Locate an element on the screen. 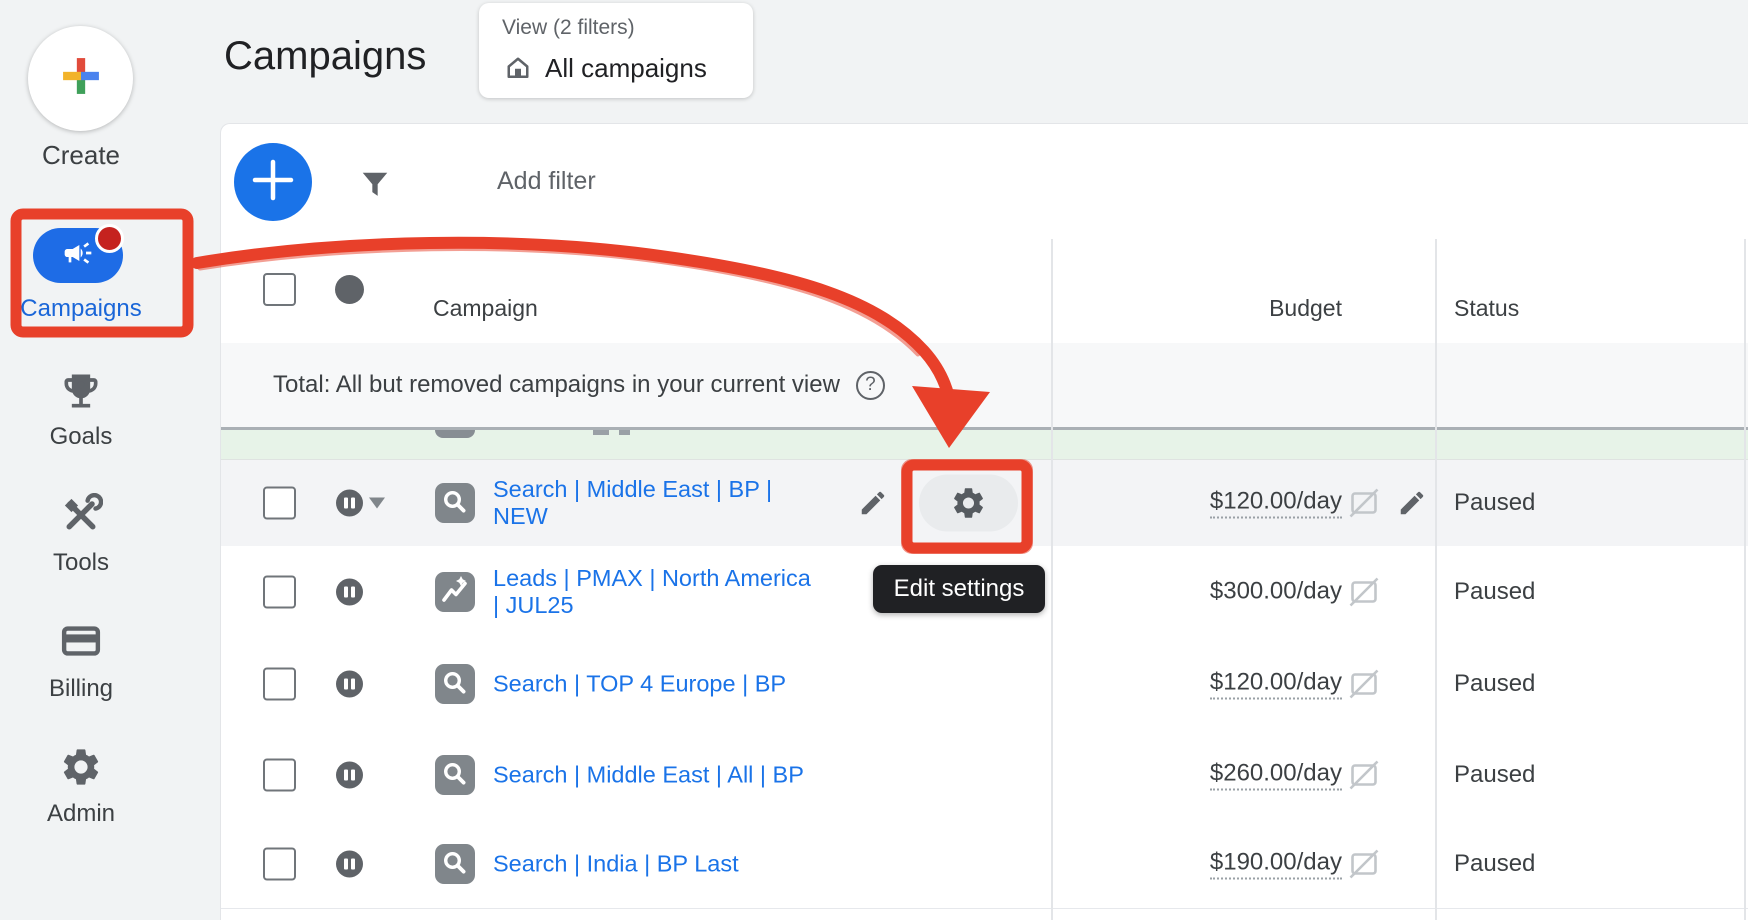 The height and width of the screenshot is (920, 1748). new-campaign-button is located at coordinates (273, 182).